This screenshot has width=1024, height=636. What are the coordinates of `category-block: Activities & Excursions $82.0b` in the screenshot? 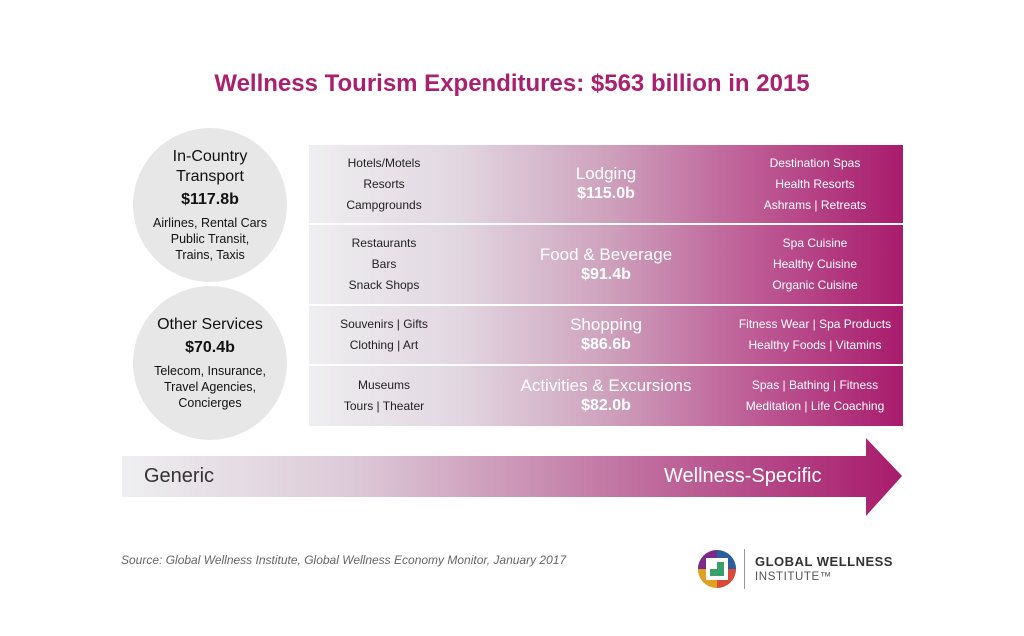 It's located at (606, 396).